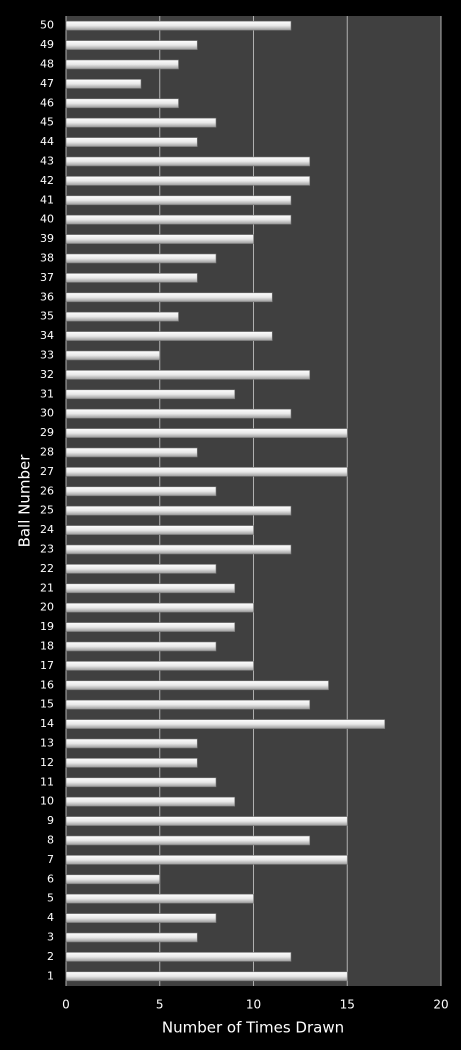 Image resolution: width=461 pixels, height=1050 pixels. I want to click on y-tick-label: 5, so click(50, 898).